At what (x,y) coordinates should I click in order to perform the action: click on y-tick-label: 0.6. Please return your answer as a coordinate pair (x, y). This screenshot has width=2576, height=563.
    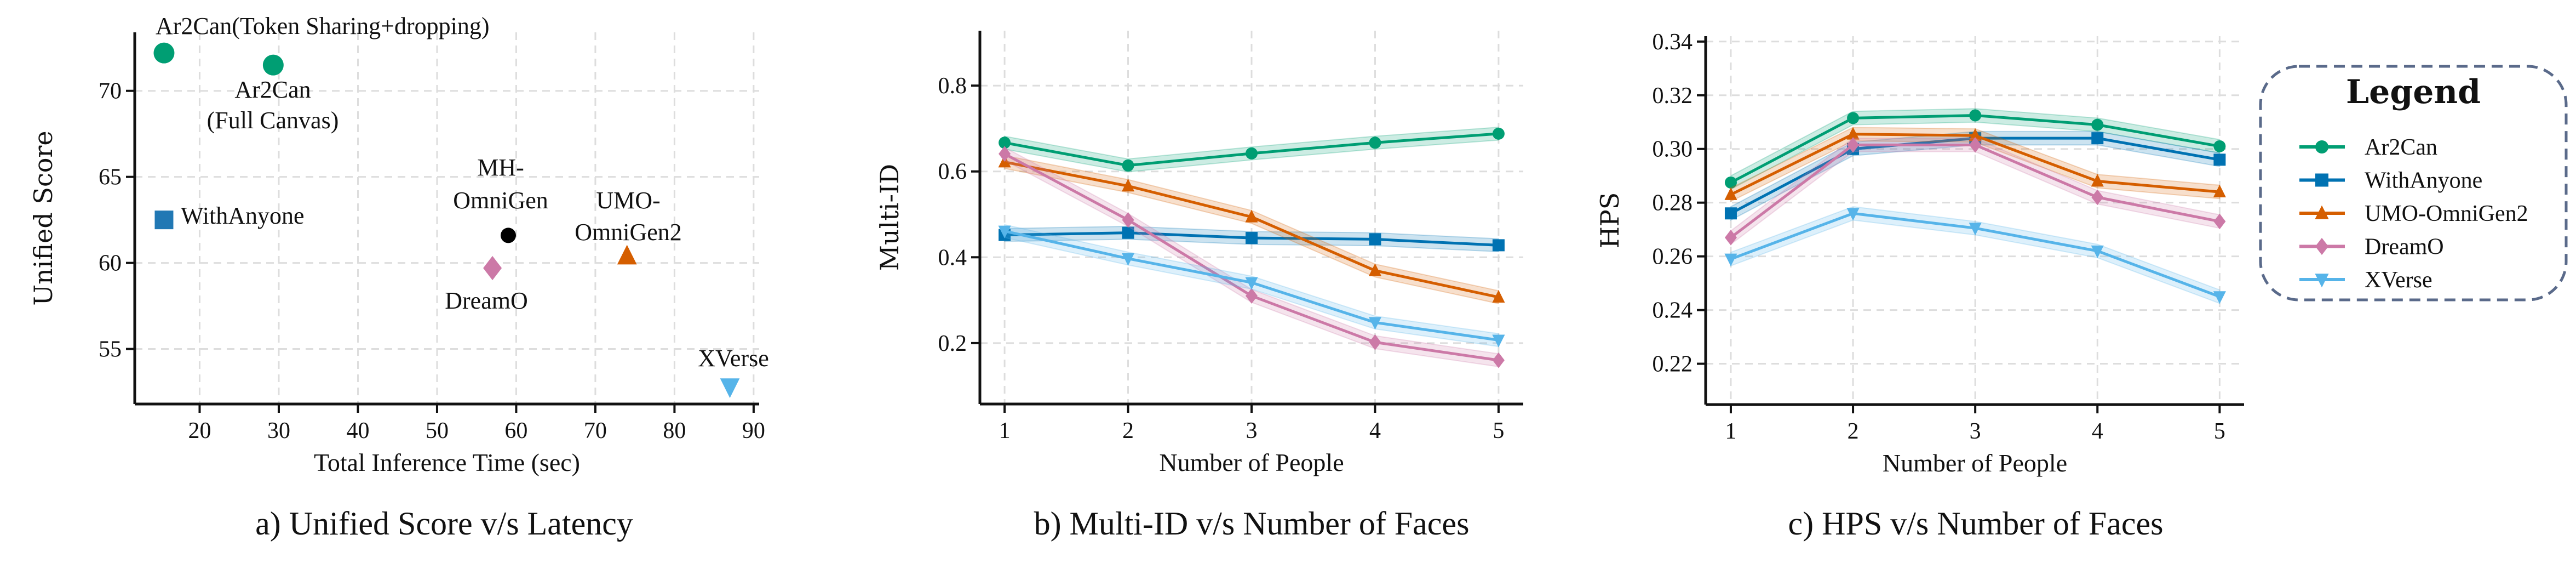
    Looking at the image, I should click on (953, 172).